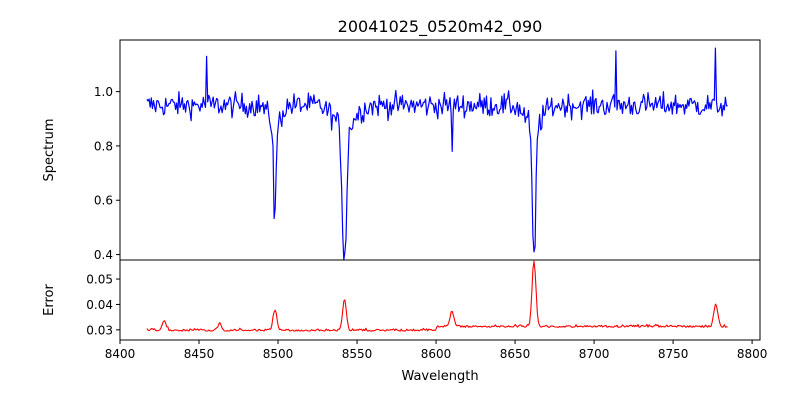 Image resolution: width=800 pixels, height=400 pixels. I want to click on x-tick-label: 8500, so click(278, 354).